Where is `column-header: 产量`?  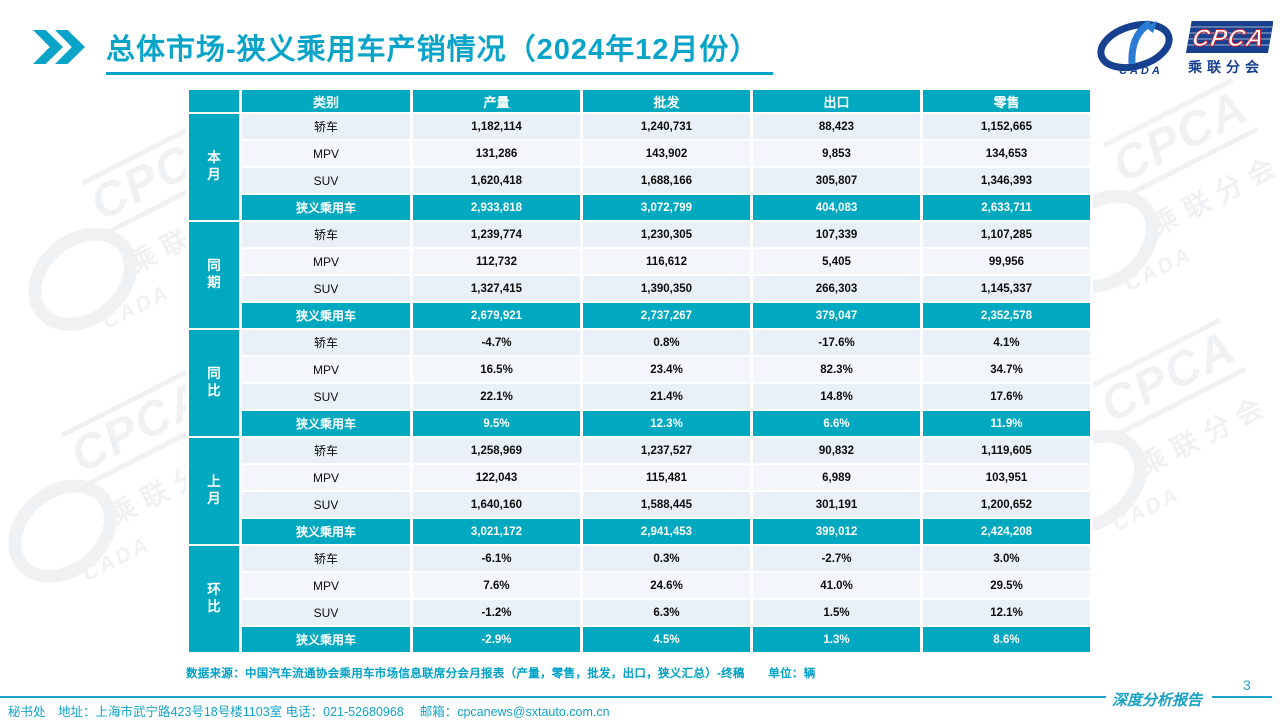 column-header: 产量 is located at coordinates (496, 101).